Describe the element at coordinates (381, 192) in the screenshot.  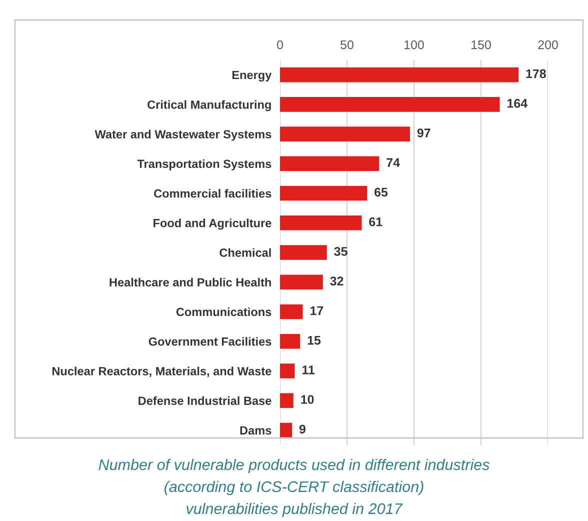
I see `data-label: 65` at that location.